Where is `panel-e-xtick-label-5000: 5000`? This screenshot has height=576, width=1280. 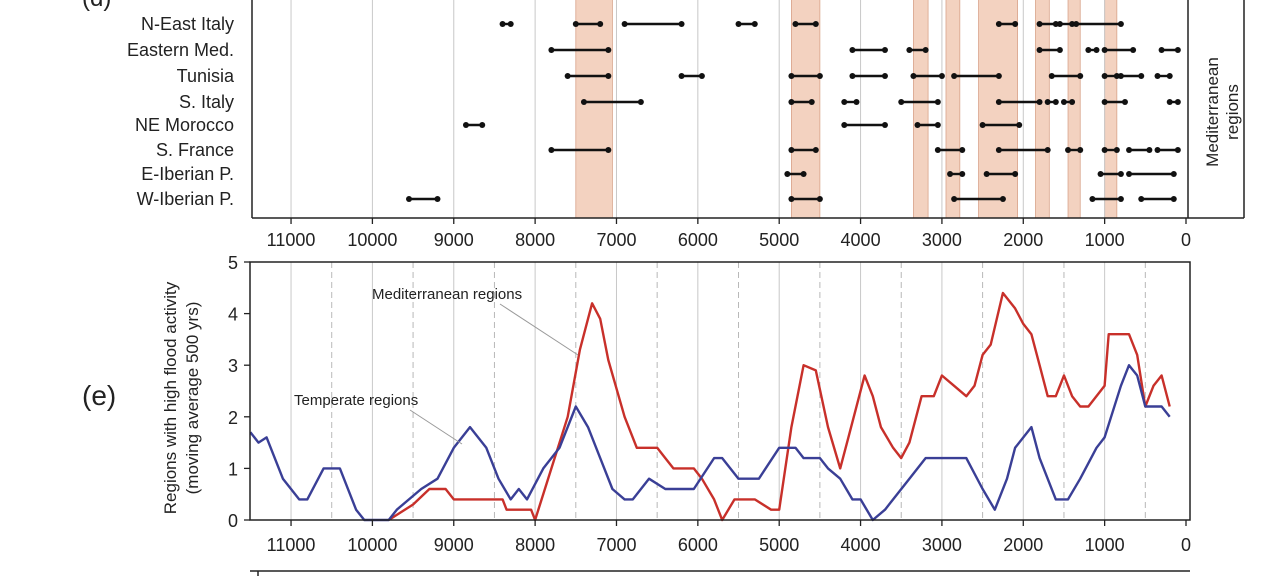
panel-e-xtick-label-5000: 5000 is located at coordinates (779, 545).